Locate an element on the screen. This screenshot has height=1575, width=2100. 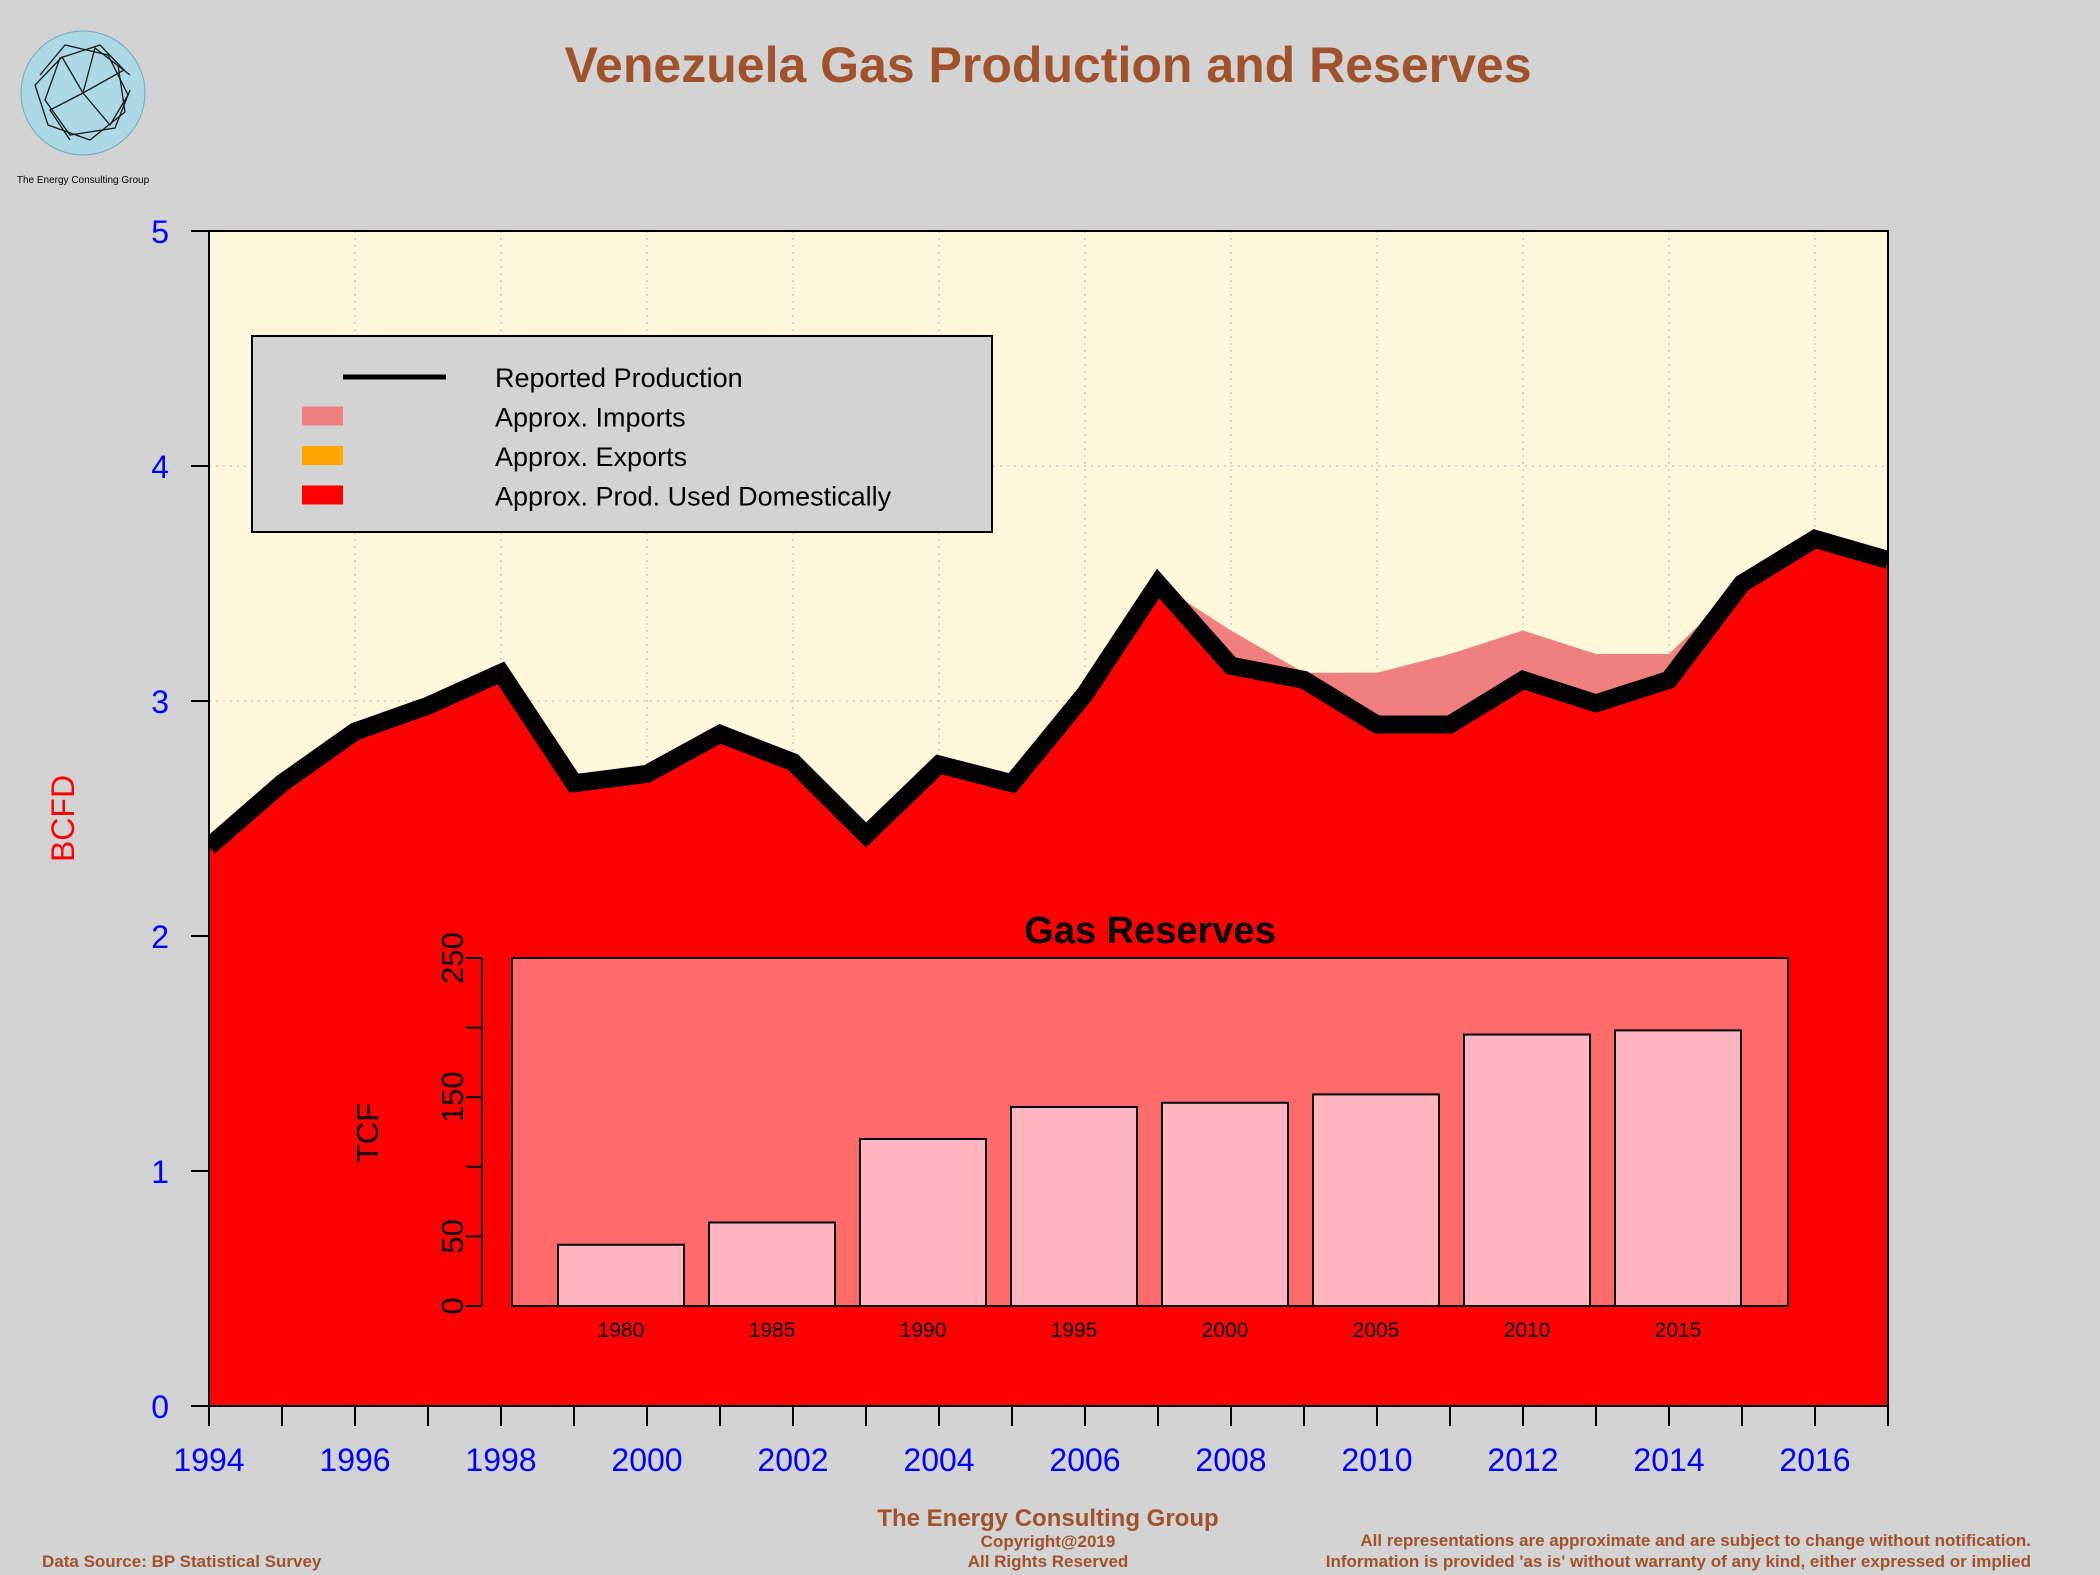
x-tick-label: 2012 is located at coordinates (1522, 1460).